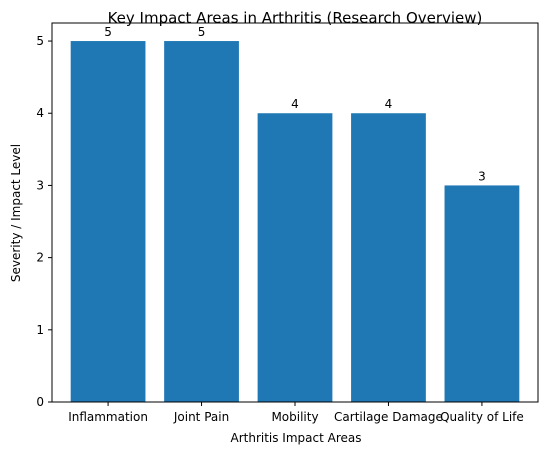  I want to click on y-tick-label: 3, so click(40, 185).